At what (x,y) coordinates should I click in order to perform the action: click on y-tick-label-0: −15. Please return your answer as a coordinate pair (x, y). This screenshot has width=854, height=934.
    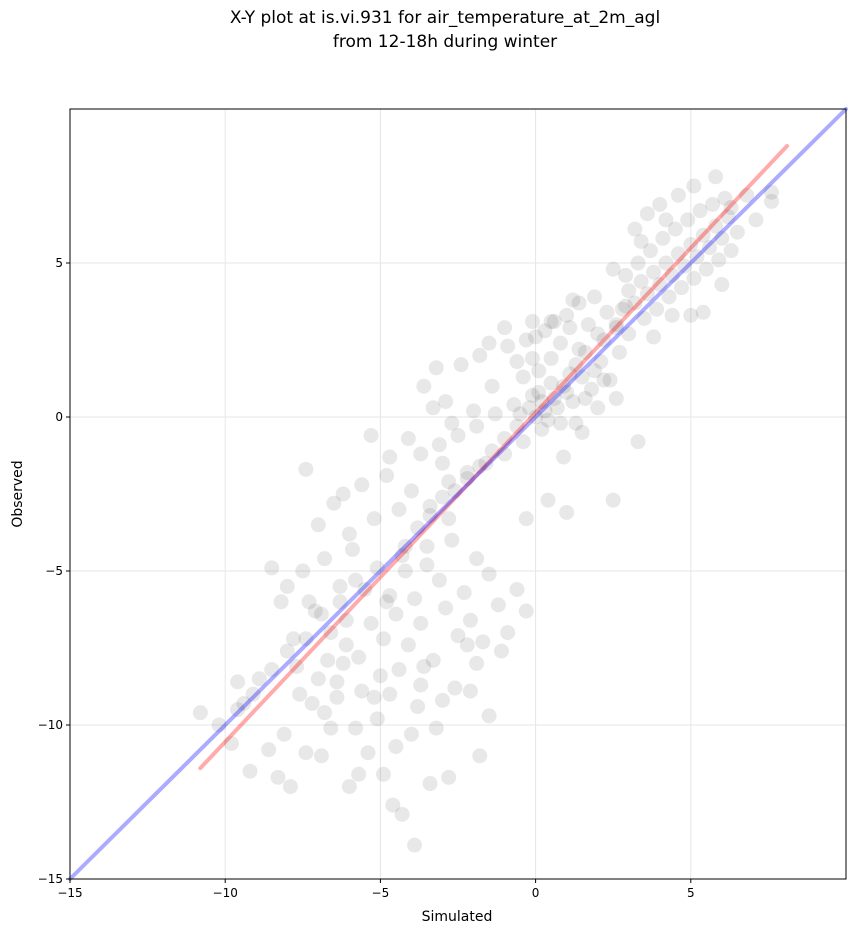
    Looking at the image, I should click on (50, 879).